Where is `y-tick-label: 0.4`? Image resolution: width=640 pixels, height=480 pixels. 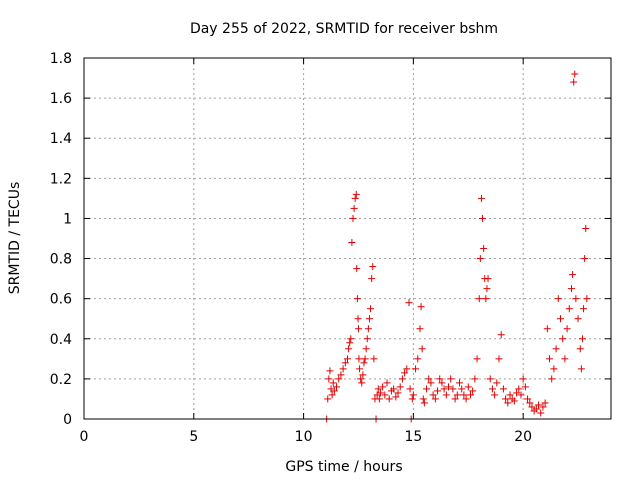
y-tick-label: 0.4 is located at coordinates (61, 340).